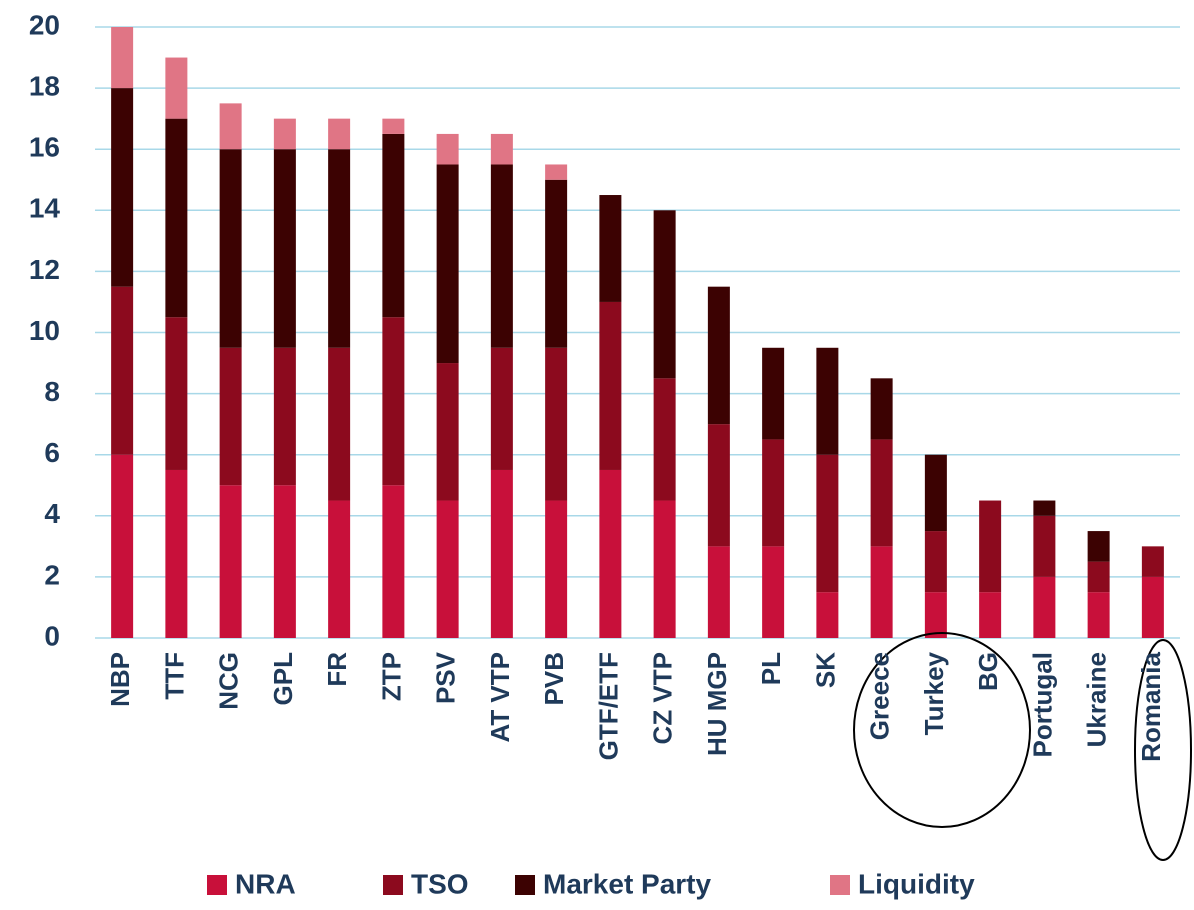  I want to click on x-tick-label: PL, so click(771, 668).